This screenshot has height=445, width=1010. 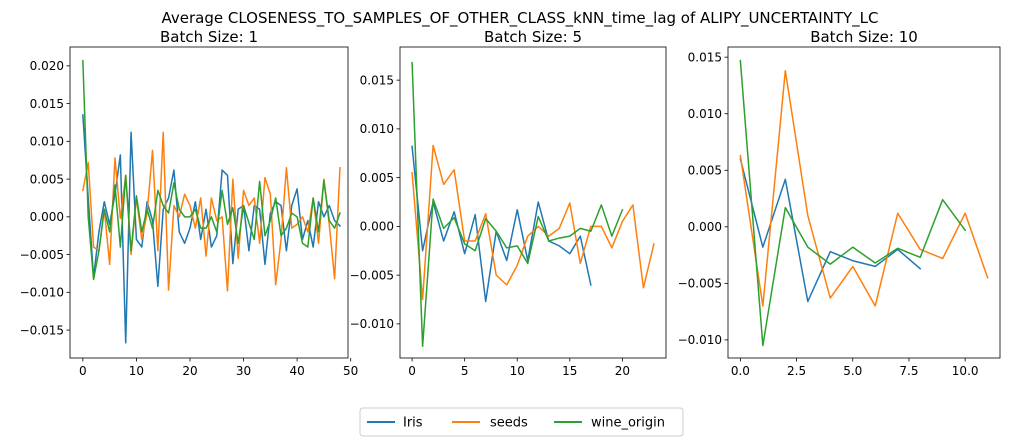 I want to click on legend-frame, so click(x=521, y=422).